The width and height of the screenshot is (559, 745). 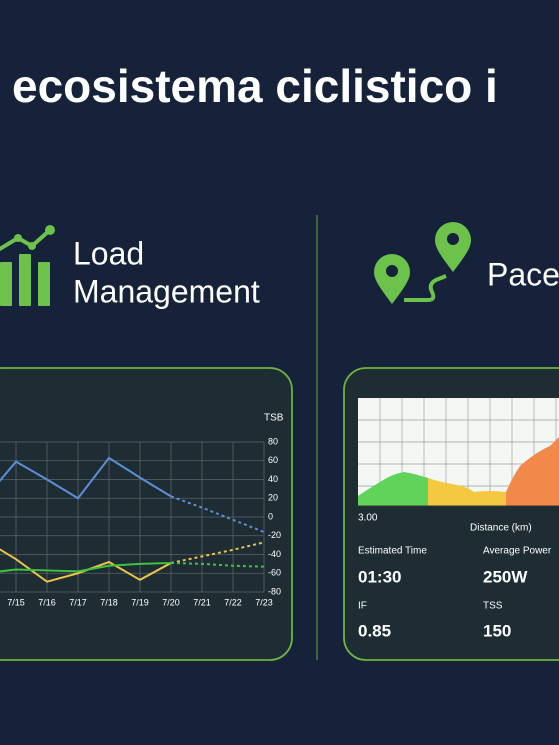 What do you see at coordinates (273, 441) in the screenshot?
I see `y-tick-label: 80` at bounding box center [273, 441].